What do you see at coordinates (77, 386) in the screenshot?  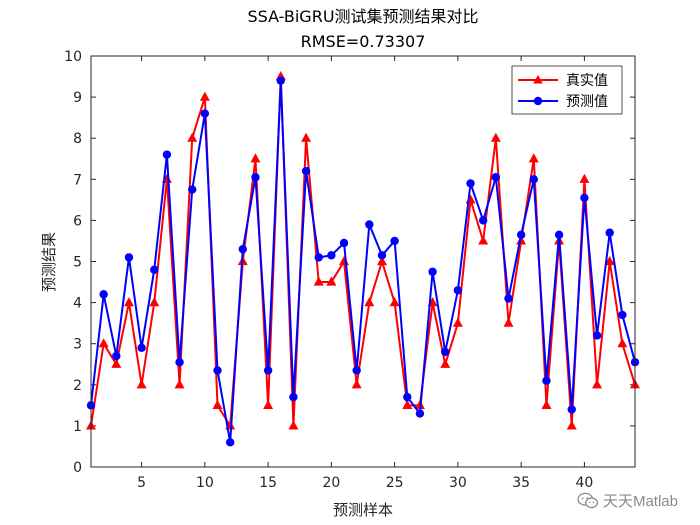 I see `y-tick-label: 2` at bounding box center [77, 386].